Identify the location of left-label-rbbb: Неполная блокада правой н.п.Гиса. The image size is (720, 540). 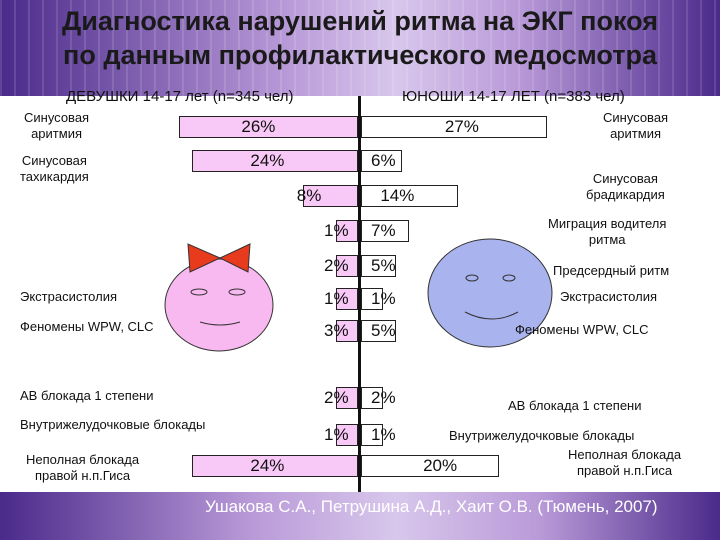
(82, 468).